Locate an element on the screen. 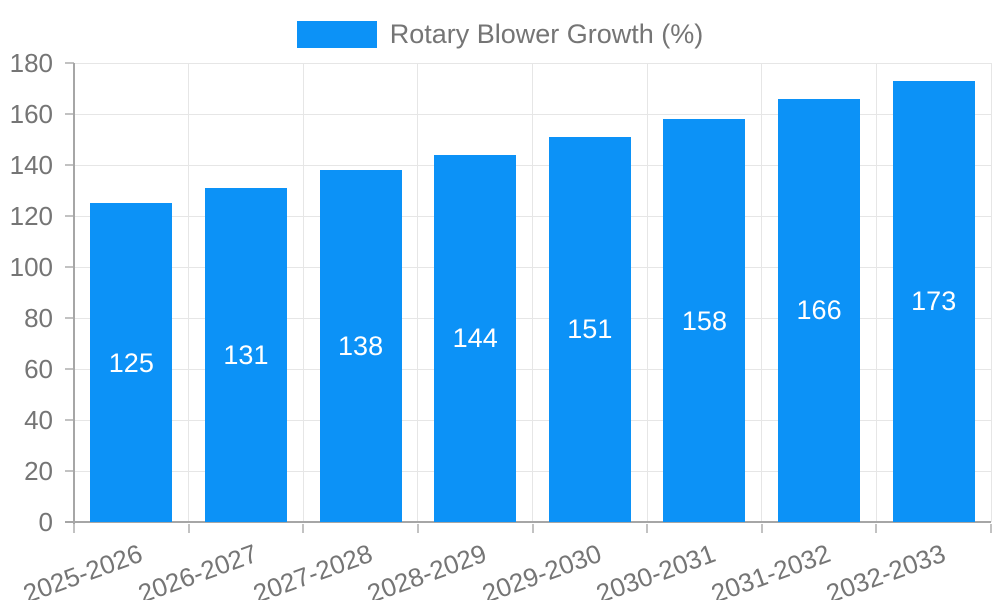 Image resolution: width=1000 pixels, height=600 pixels. bar-value-label: 125 is located at coordinates (131, 362).